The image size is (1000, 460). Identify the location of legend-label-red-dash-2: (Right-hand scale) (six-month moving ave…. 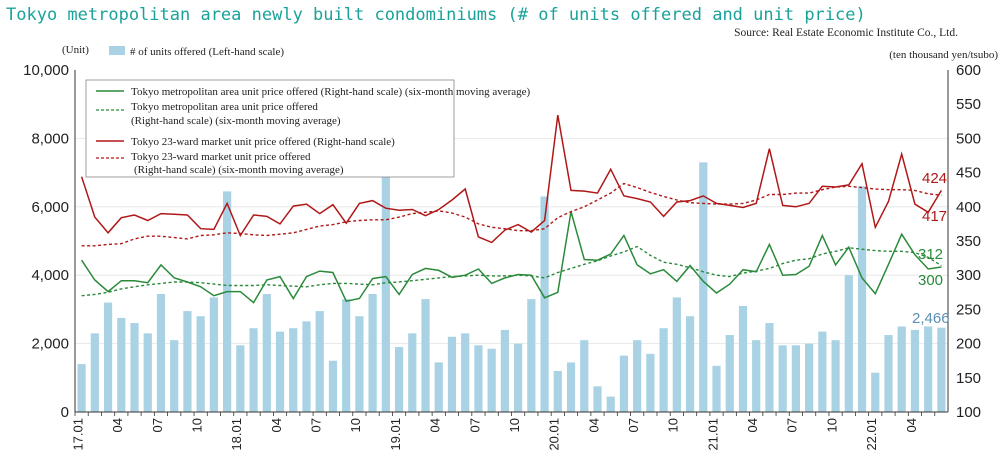
(239, 170).